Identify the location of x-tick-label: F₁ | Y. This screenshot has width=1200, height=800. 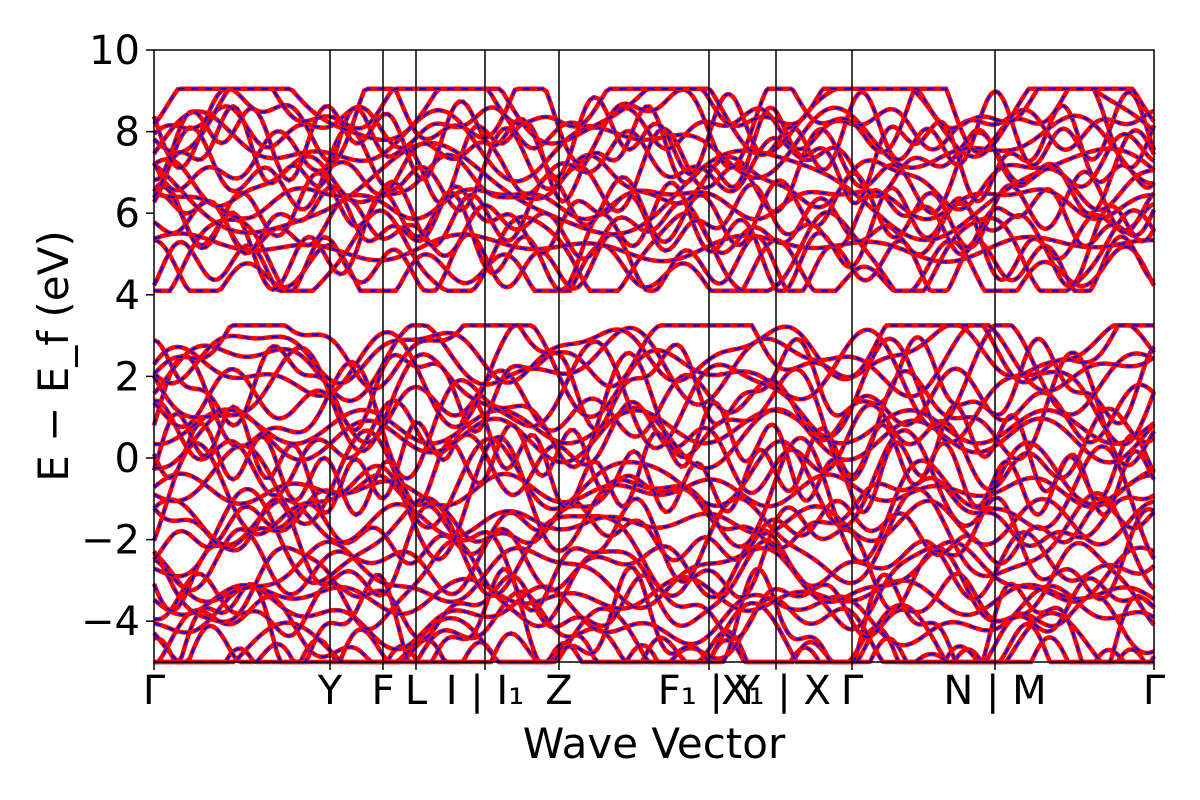
(709, 691).